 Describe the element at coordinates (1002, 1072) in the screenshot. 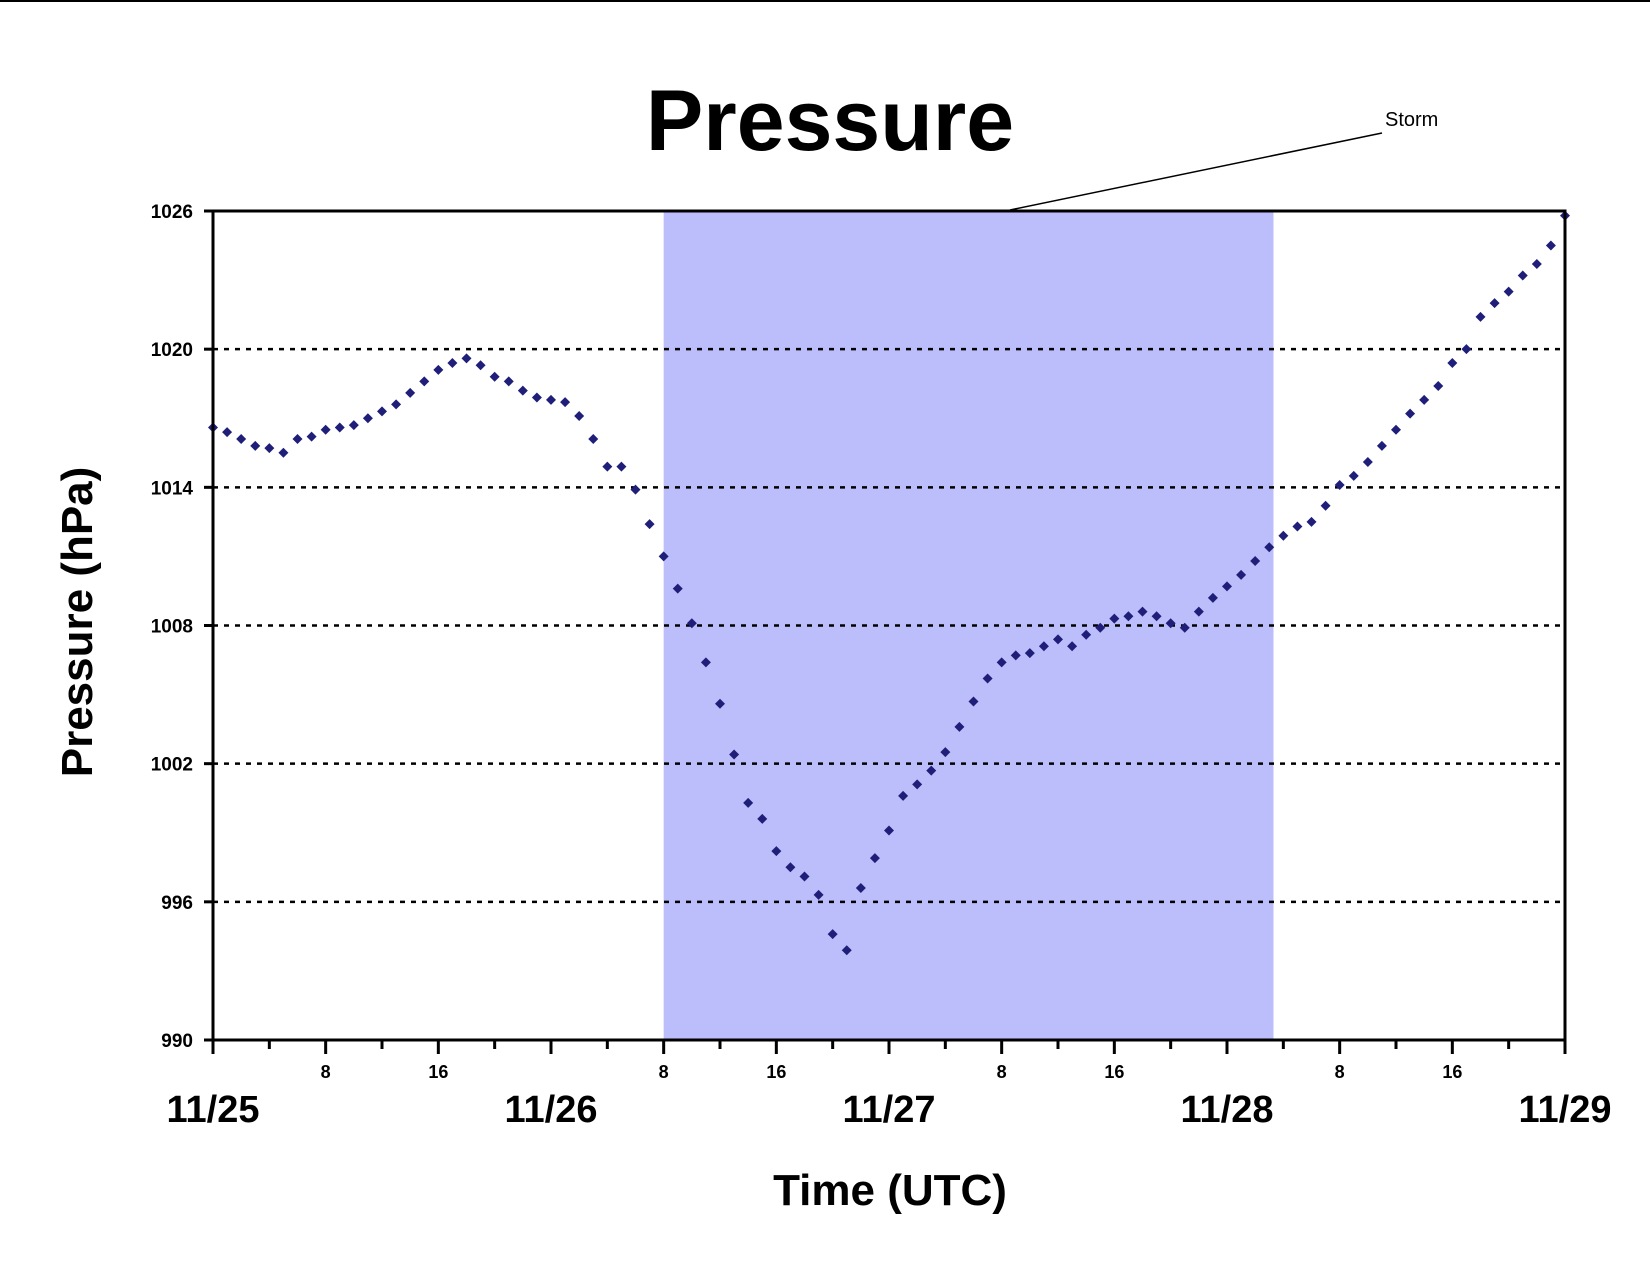

I see `x-hour-label-56: 8` at that location.